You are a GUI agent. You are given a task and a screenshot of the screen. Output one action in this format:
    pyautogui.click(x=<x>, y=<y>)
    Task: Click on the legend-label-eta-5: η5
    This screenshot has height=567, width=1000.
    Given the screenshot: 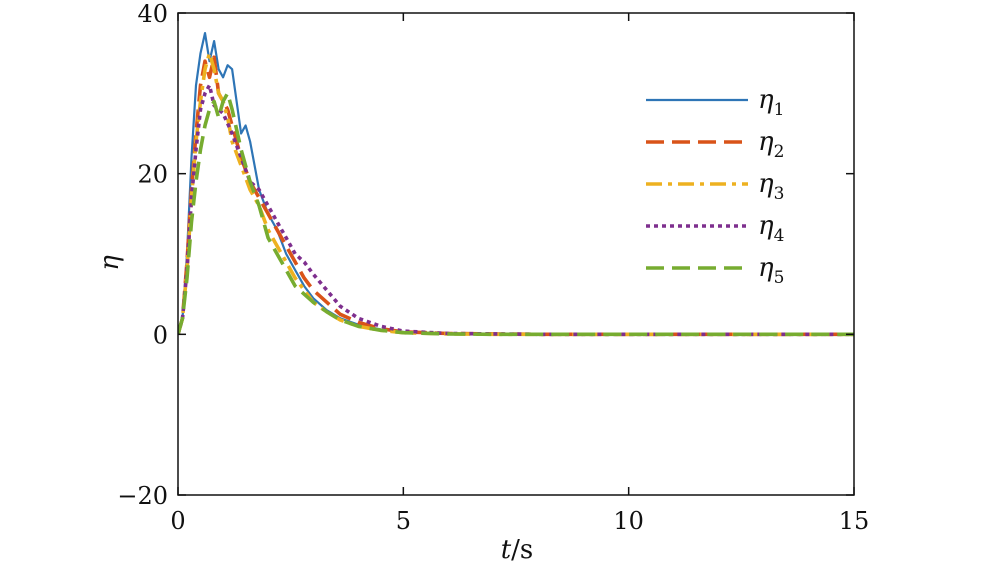 What is the action you would take?
    pyautogui.click(x=771, y=270)
    